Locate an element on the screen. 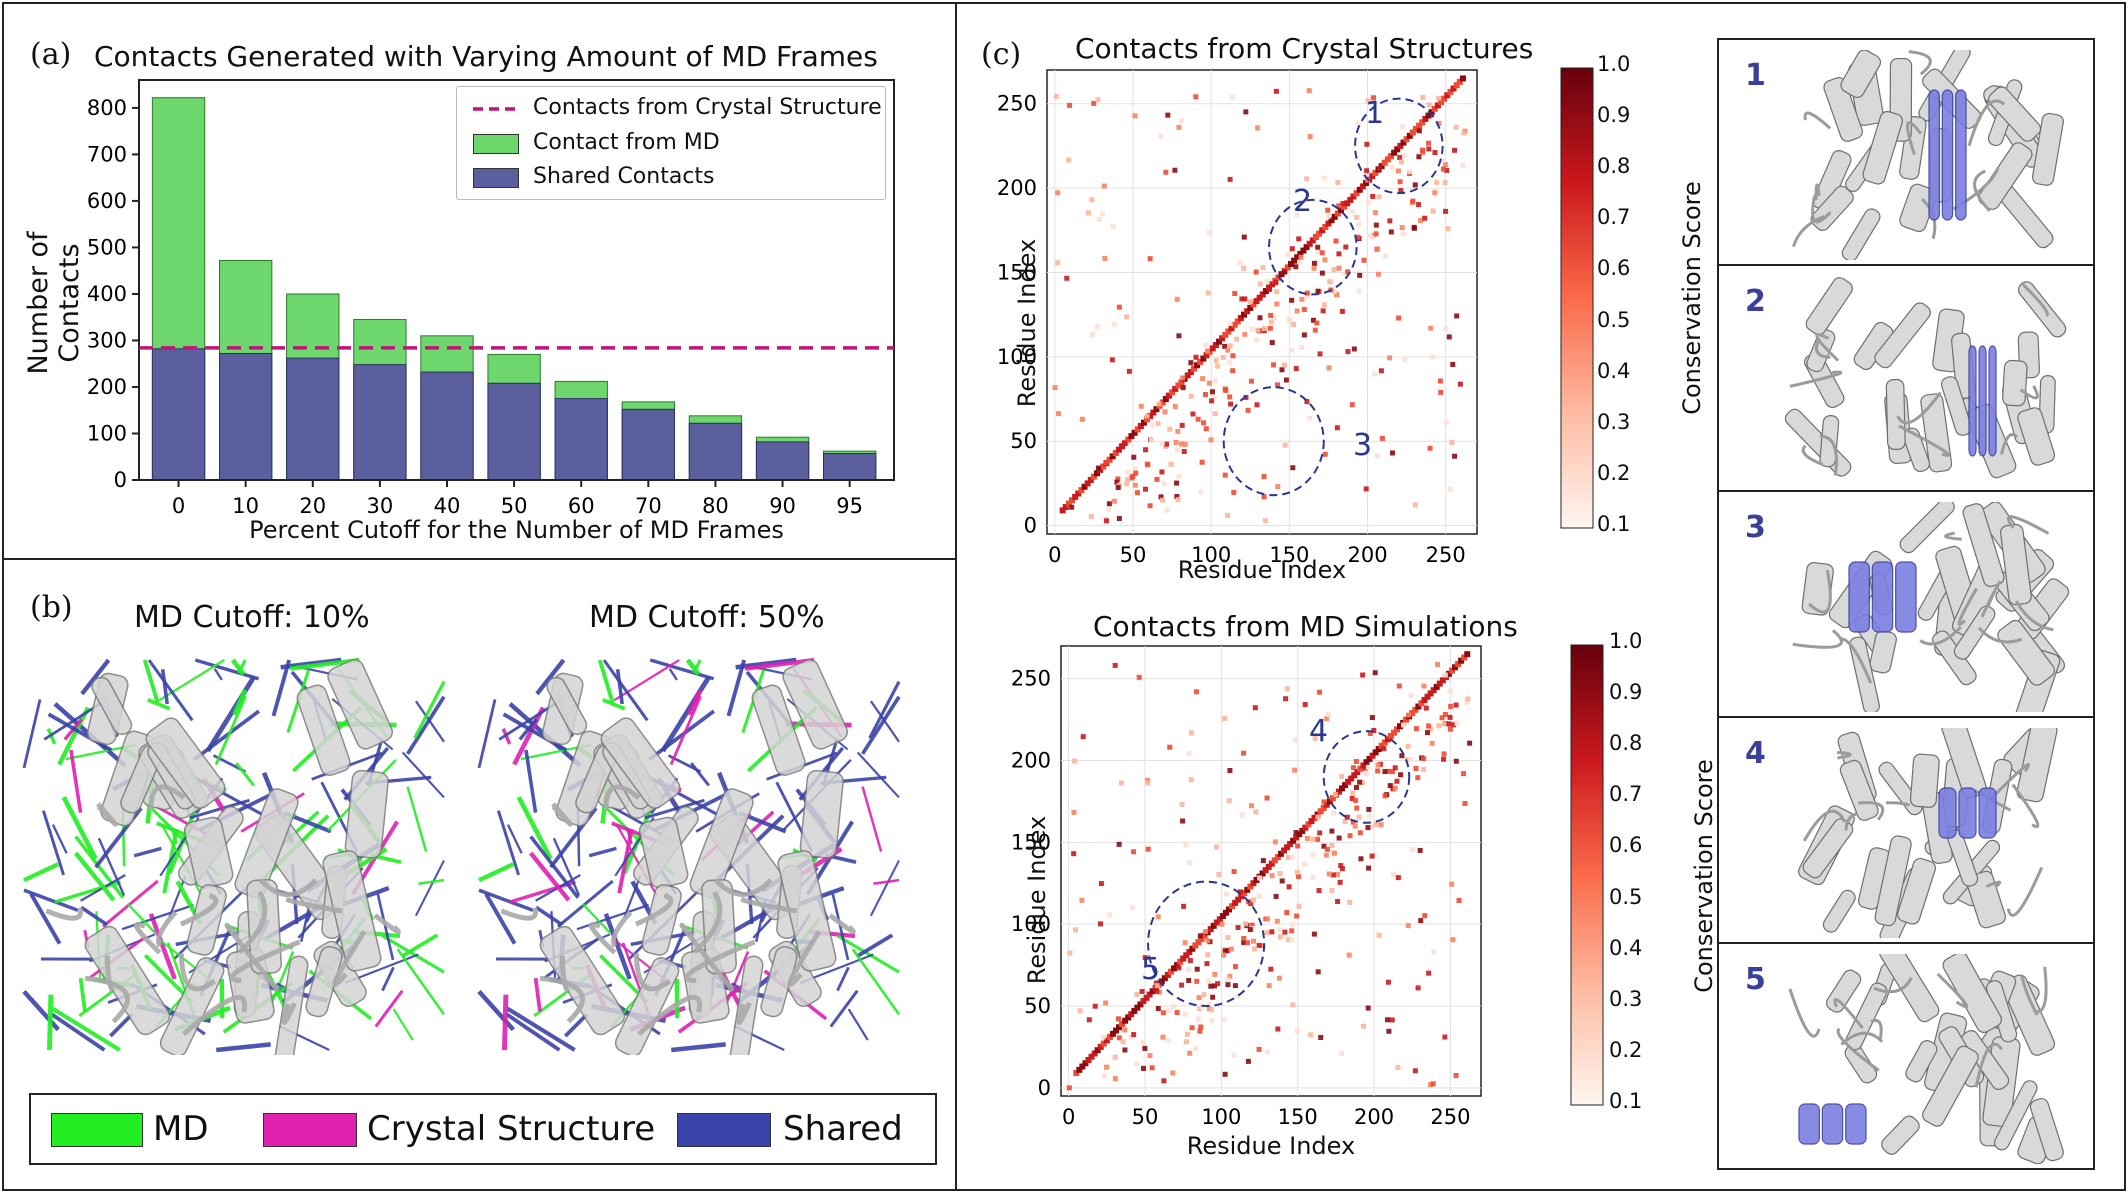 The width and height of the screenshot is (2128, 1193). cbar-tick: 0.3 is located at coordinates (1626, 998).